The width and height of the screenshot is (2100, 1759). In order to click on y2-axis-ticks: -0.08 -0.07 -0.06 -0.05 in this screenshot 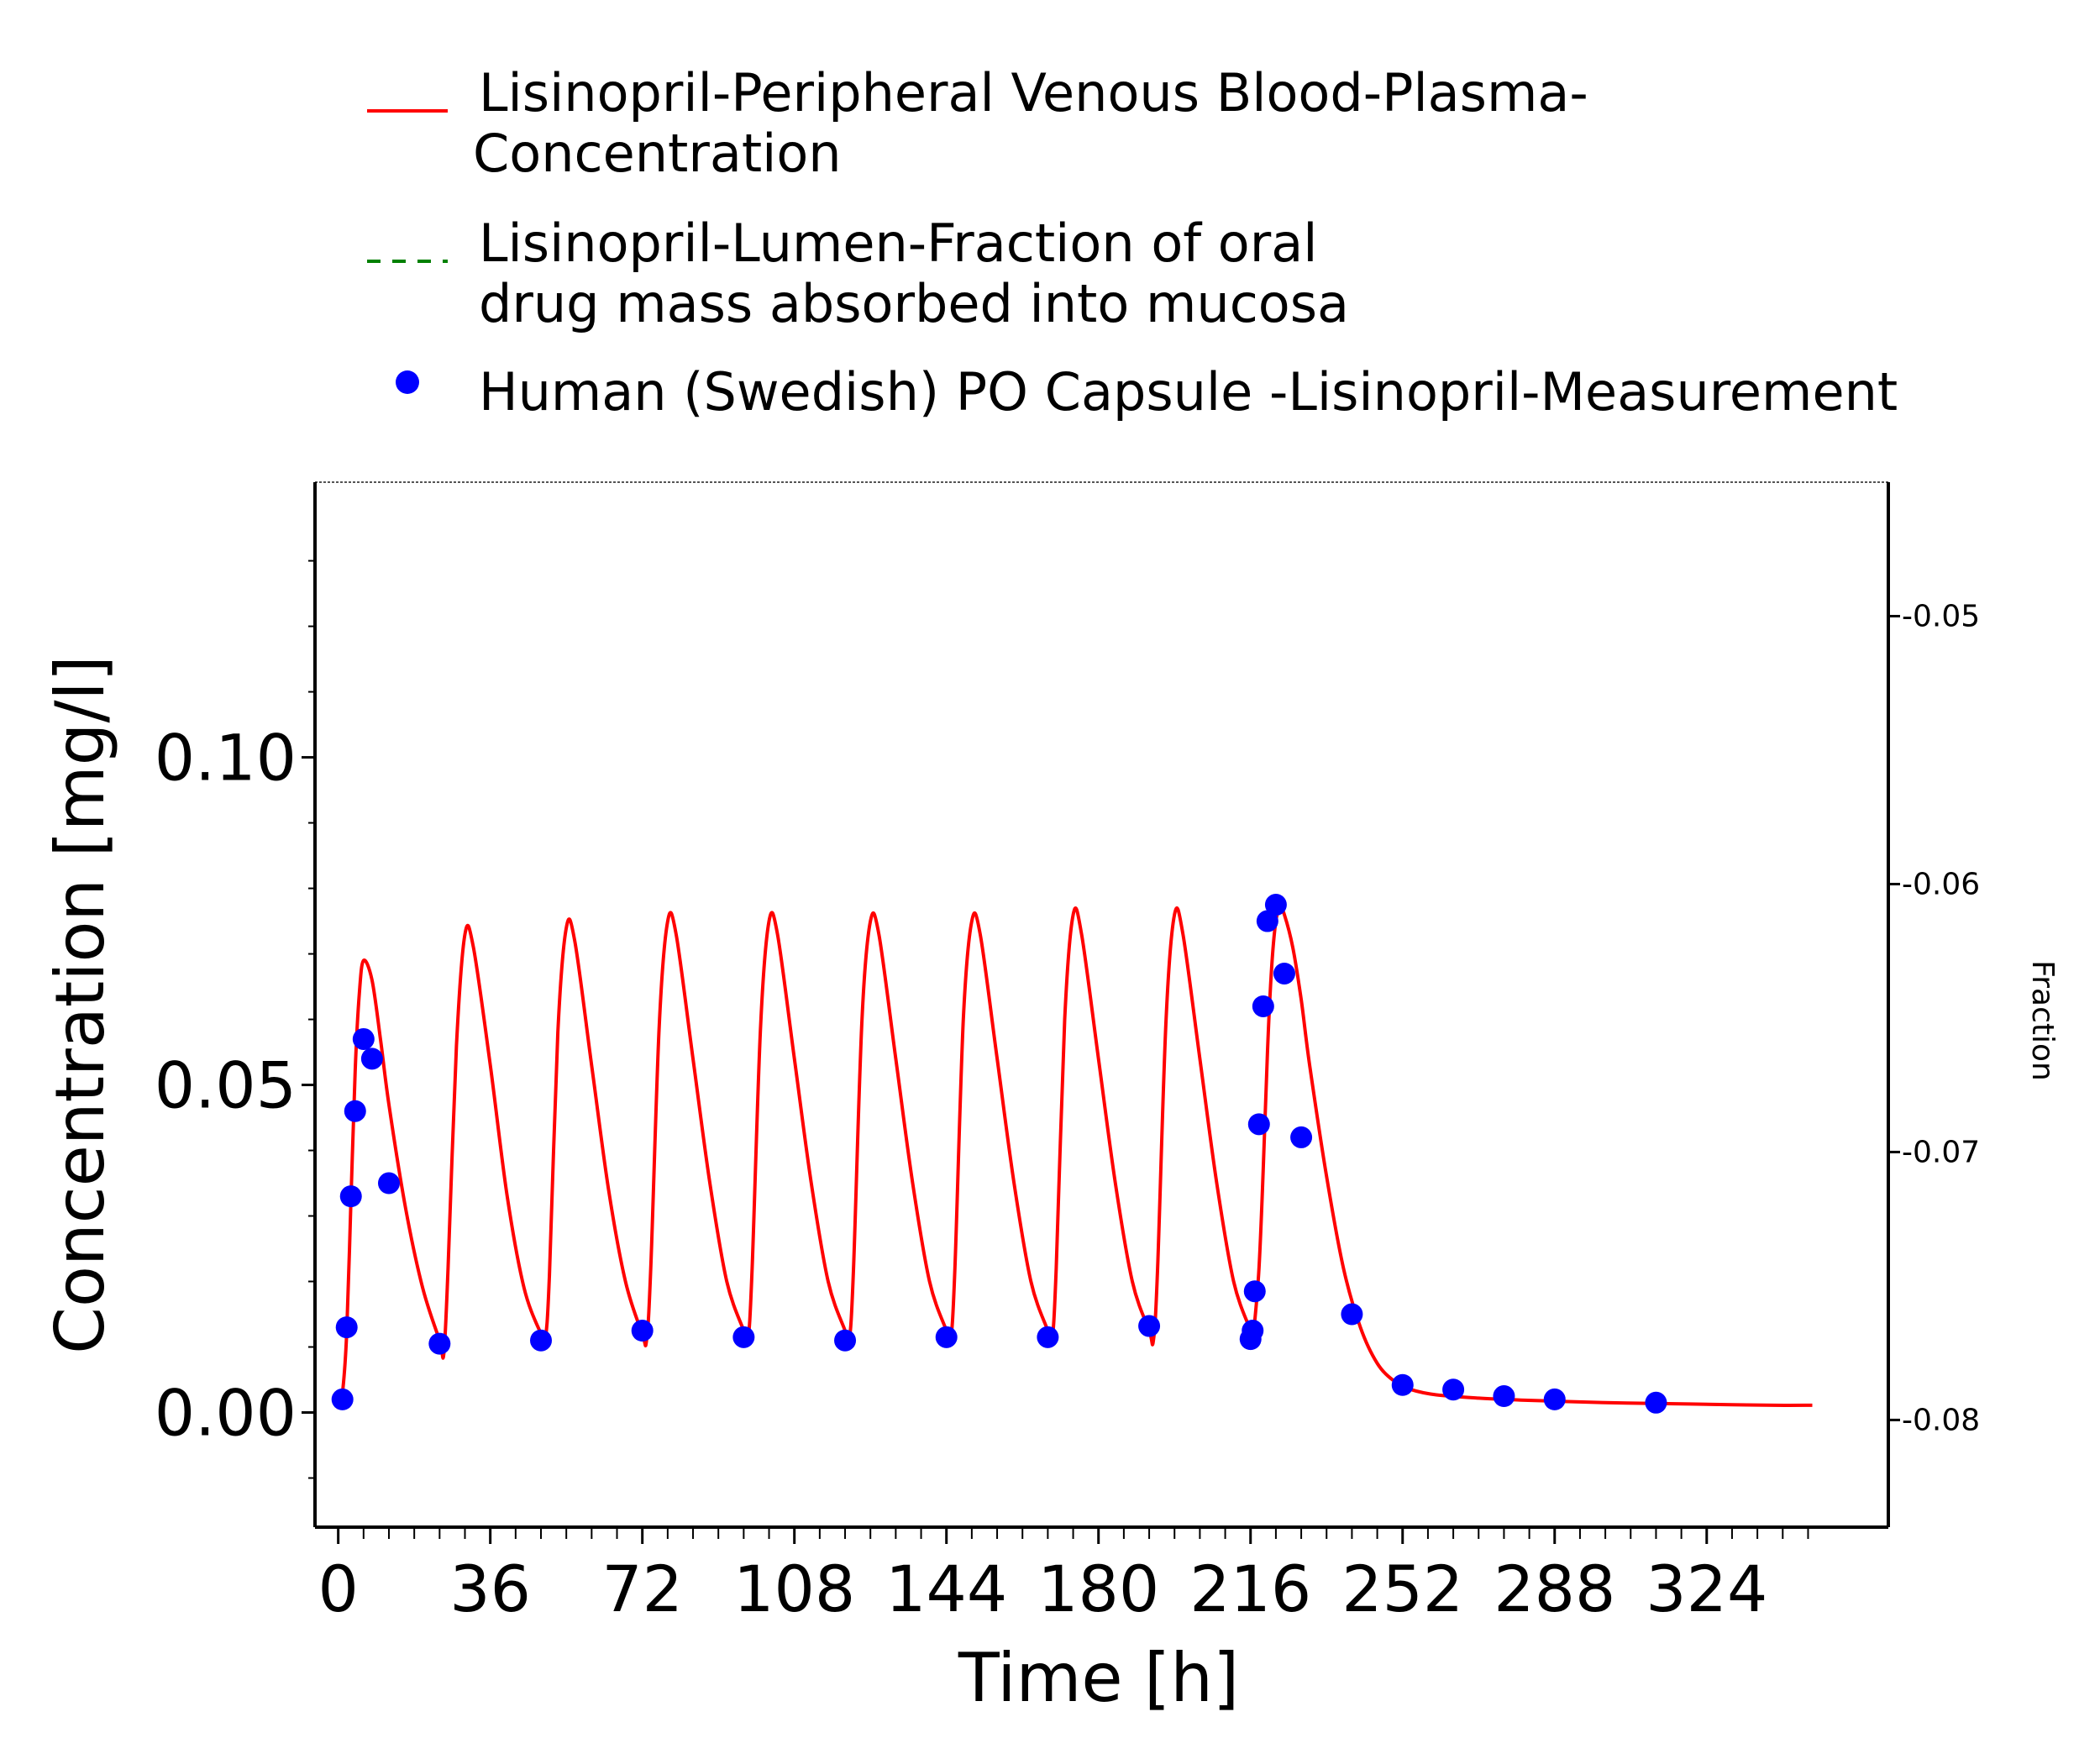, I will do `click(1934, 1018)`.